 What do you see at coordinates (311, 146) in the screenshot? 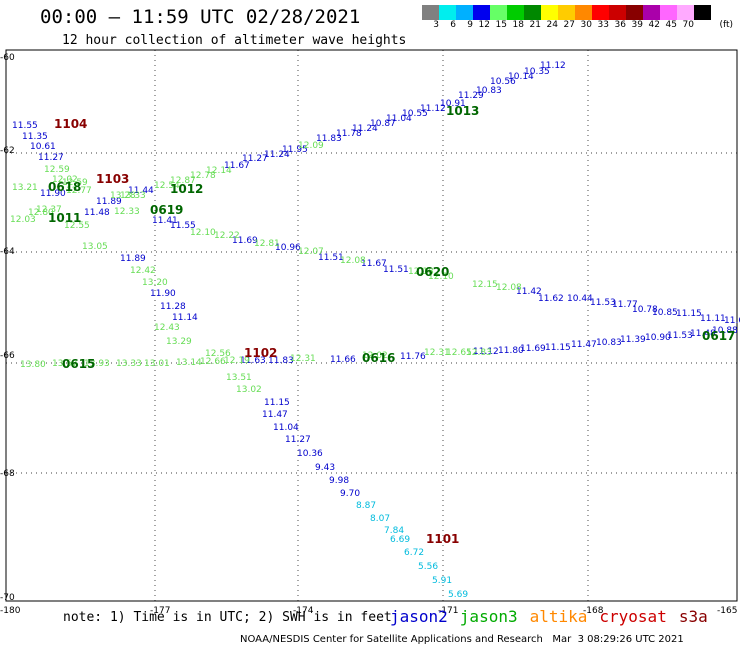
I see `jason3-swh-label: 12.09` at bounding box center [311, 146].